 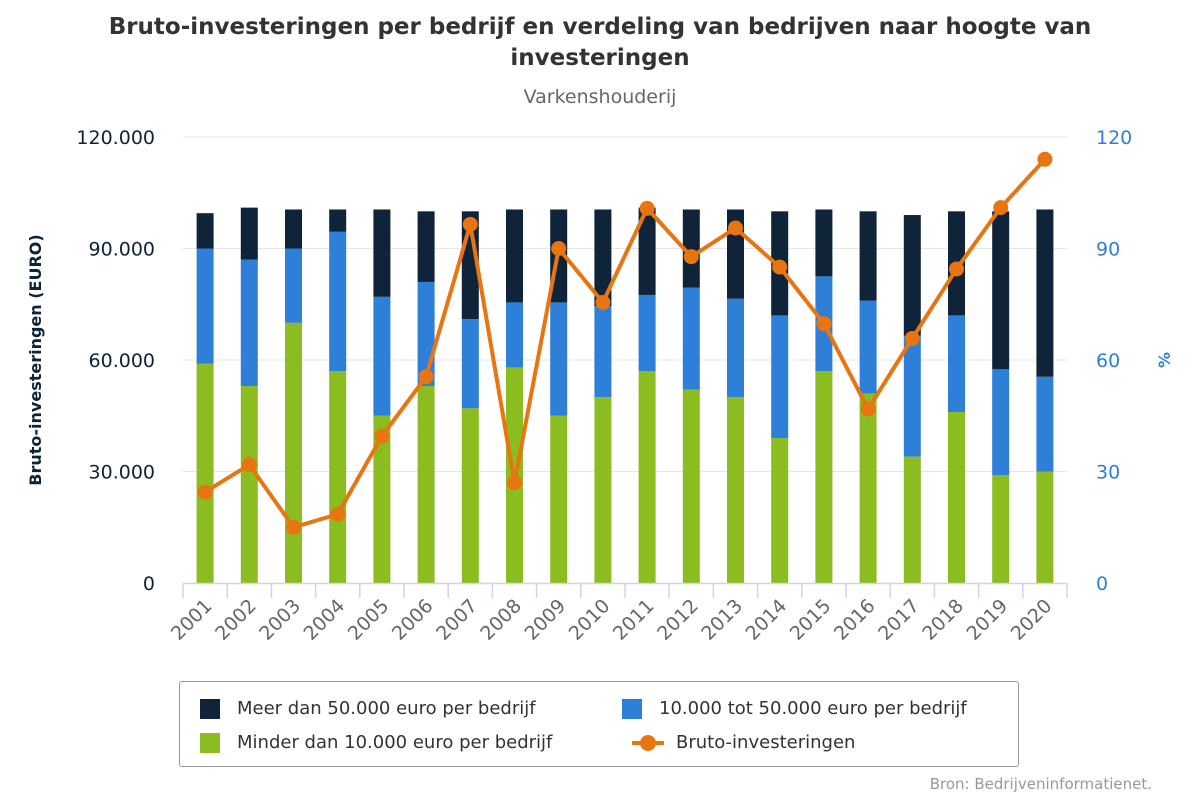 I want to click on x-tick-label: 2002, so click(x=236, y=620).